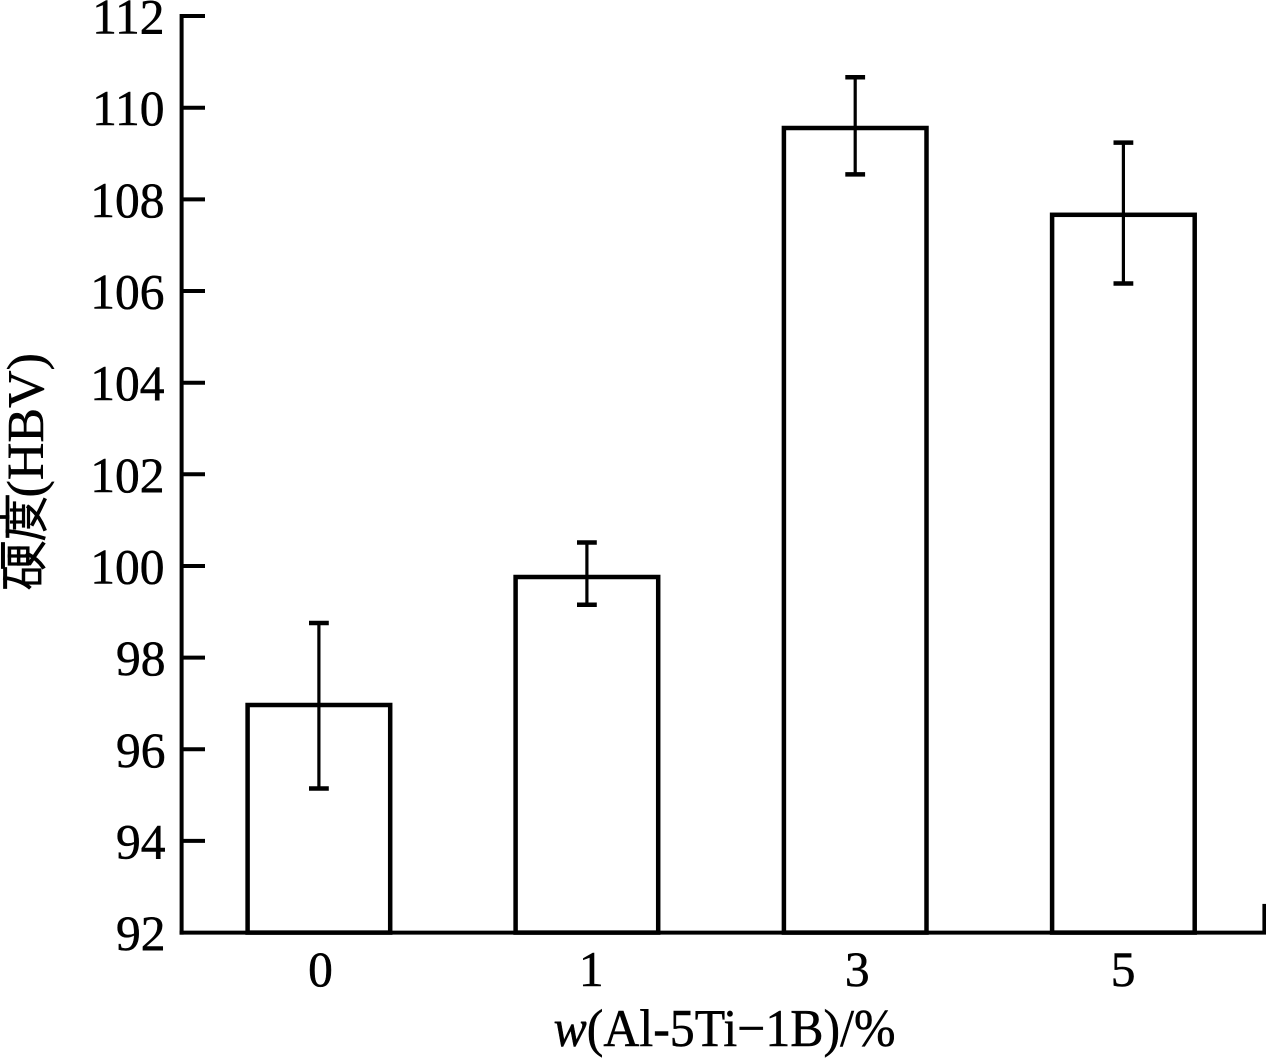 The width and height of the screenshot is (1266, 1064). Describe the element at coordinates (320, 969) in the screenshot. I see `svg-text: 0` at that location.